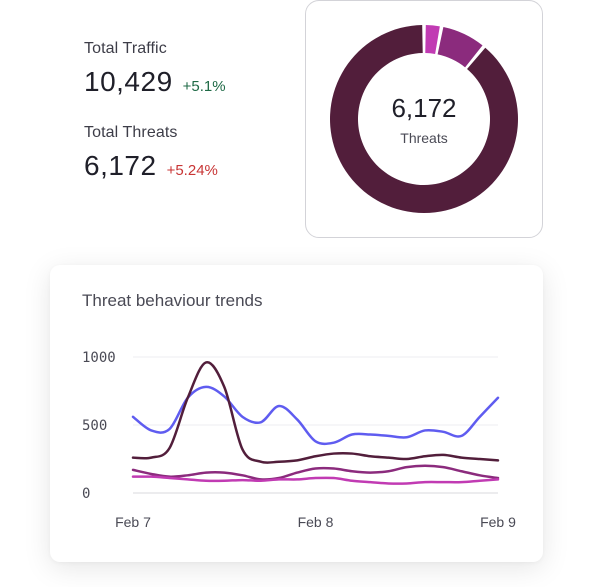 Image resolution: width=592 pixels, height=587 pixels. What do you see at coordinates (316, 522) in the screenshot?
I see `x-tick-label: Feb 8` at bounding box center [316, 522].